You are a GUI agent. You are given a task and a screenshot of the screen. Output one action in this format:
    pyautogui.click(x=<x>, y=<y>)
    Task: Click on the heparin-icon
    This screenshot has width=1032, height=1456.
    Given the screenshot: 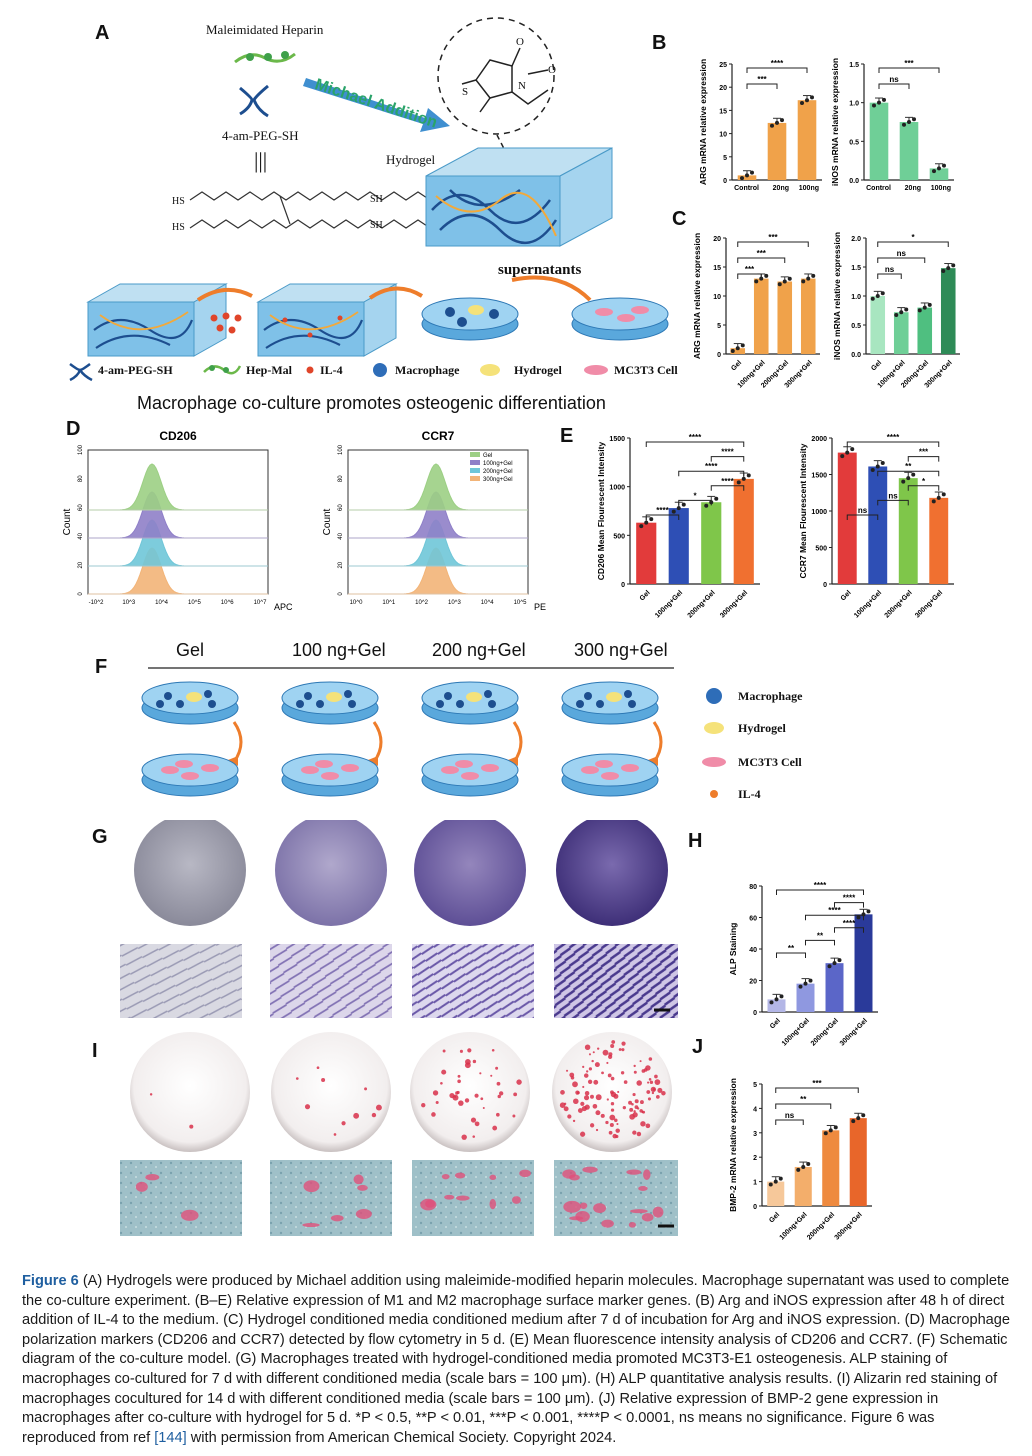 What is the action you would take?
    pyautogui.click(x=265, y=57)
    